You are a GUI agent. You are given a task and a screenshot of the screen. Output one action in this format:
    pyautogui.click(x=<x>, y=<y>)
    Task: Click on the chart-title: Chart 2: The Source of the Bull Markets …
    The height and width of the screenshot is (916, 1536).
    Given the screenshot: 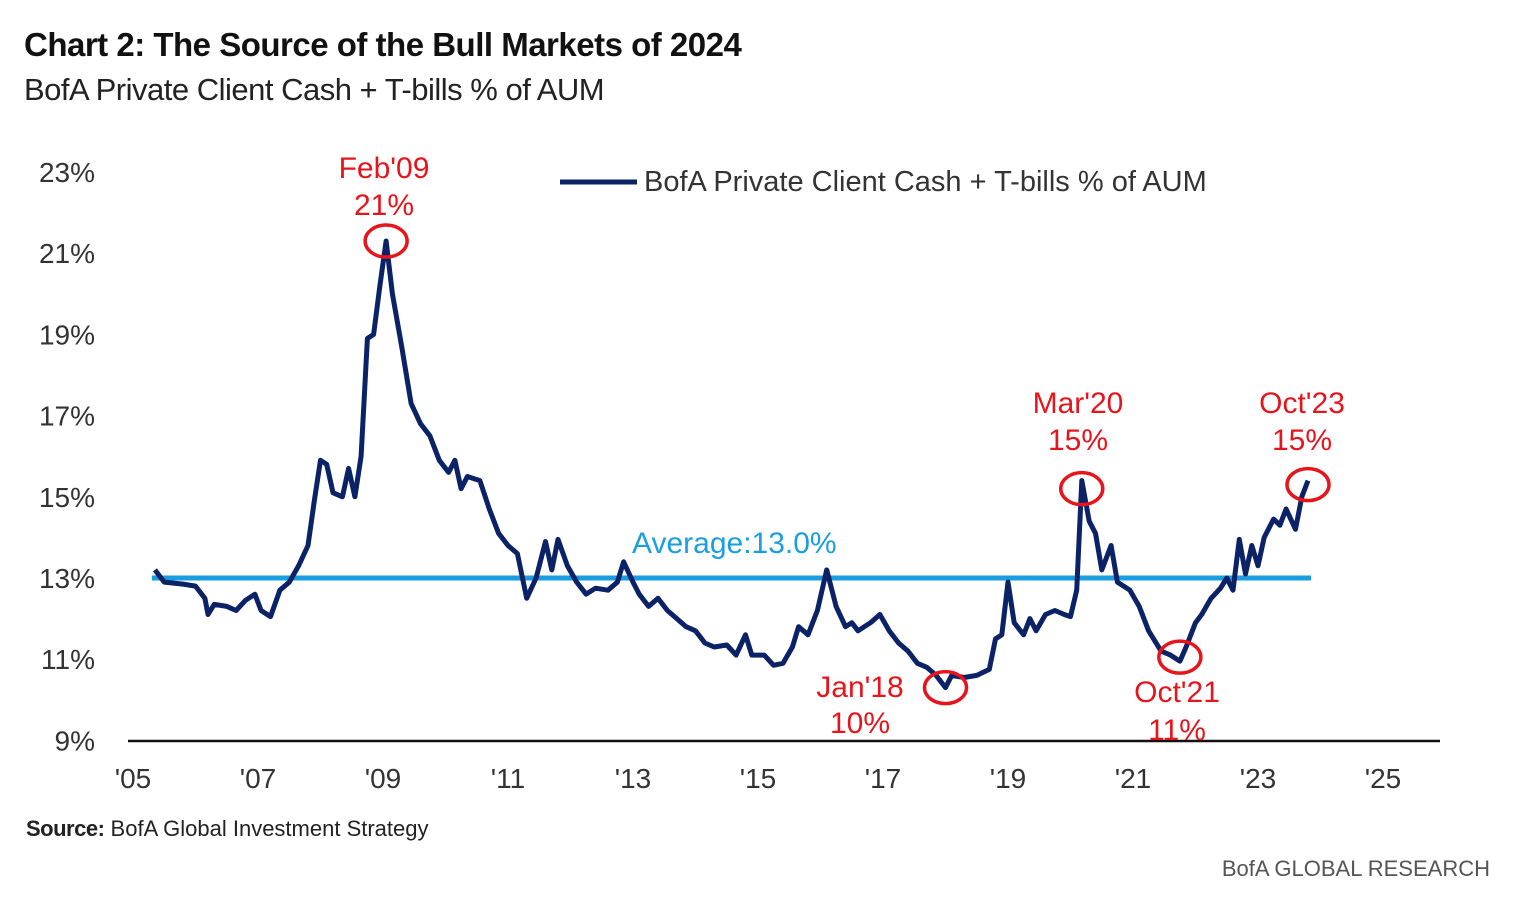 What is the action you would take?
    pyautogui.click(x=383, y=44)
    